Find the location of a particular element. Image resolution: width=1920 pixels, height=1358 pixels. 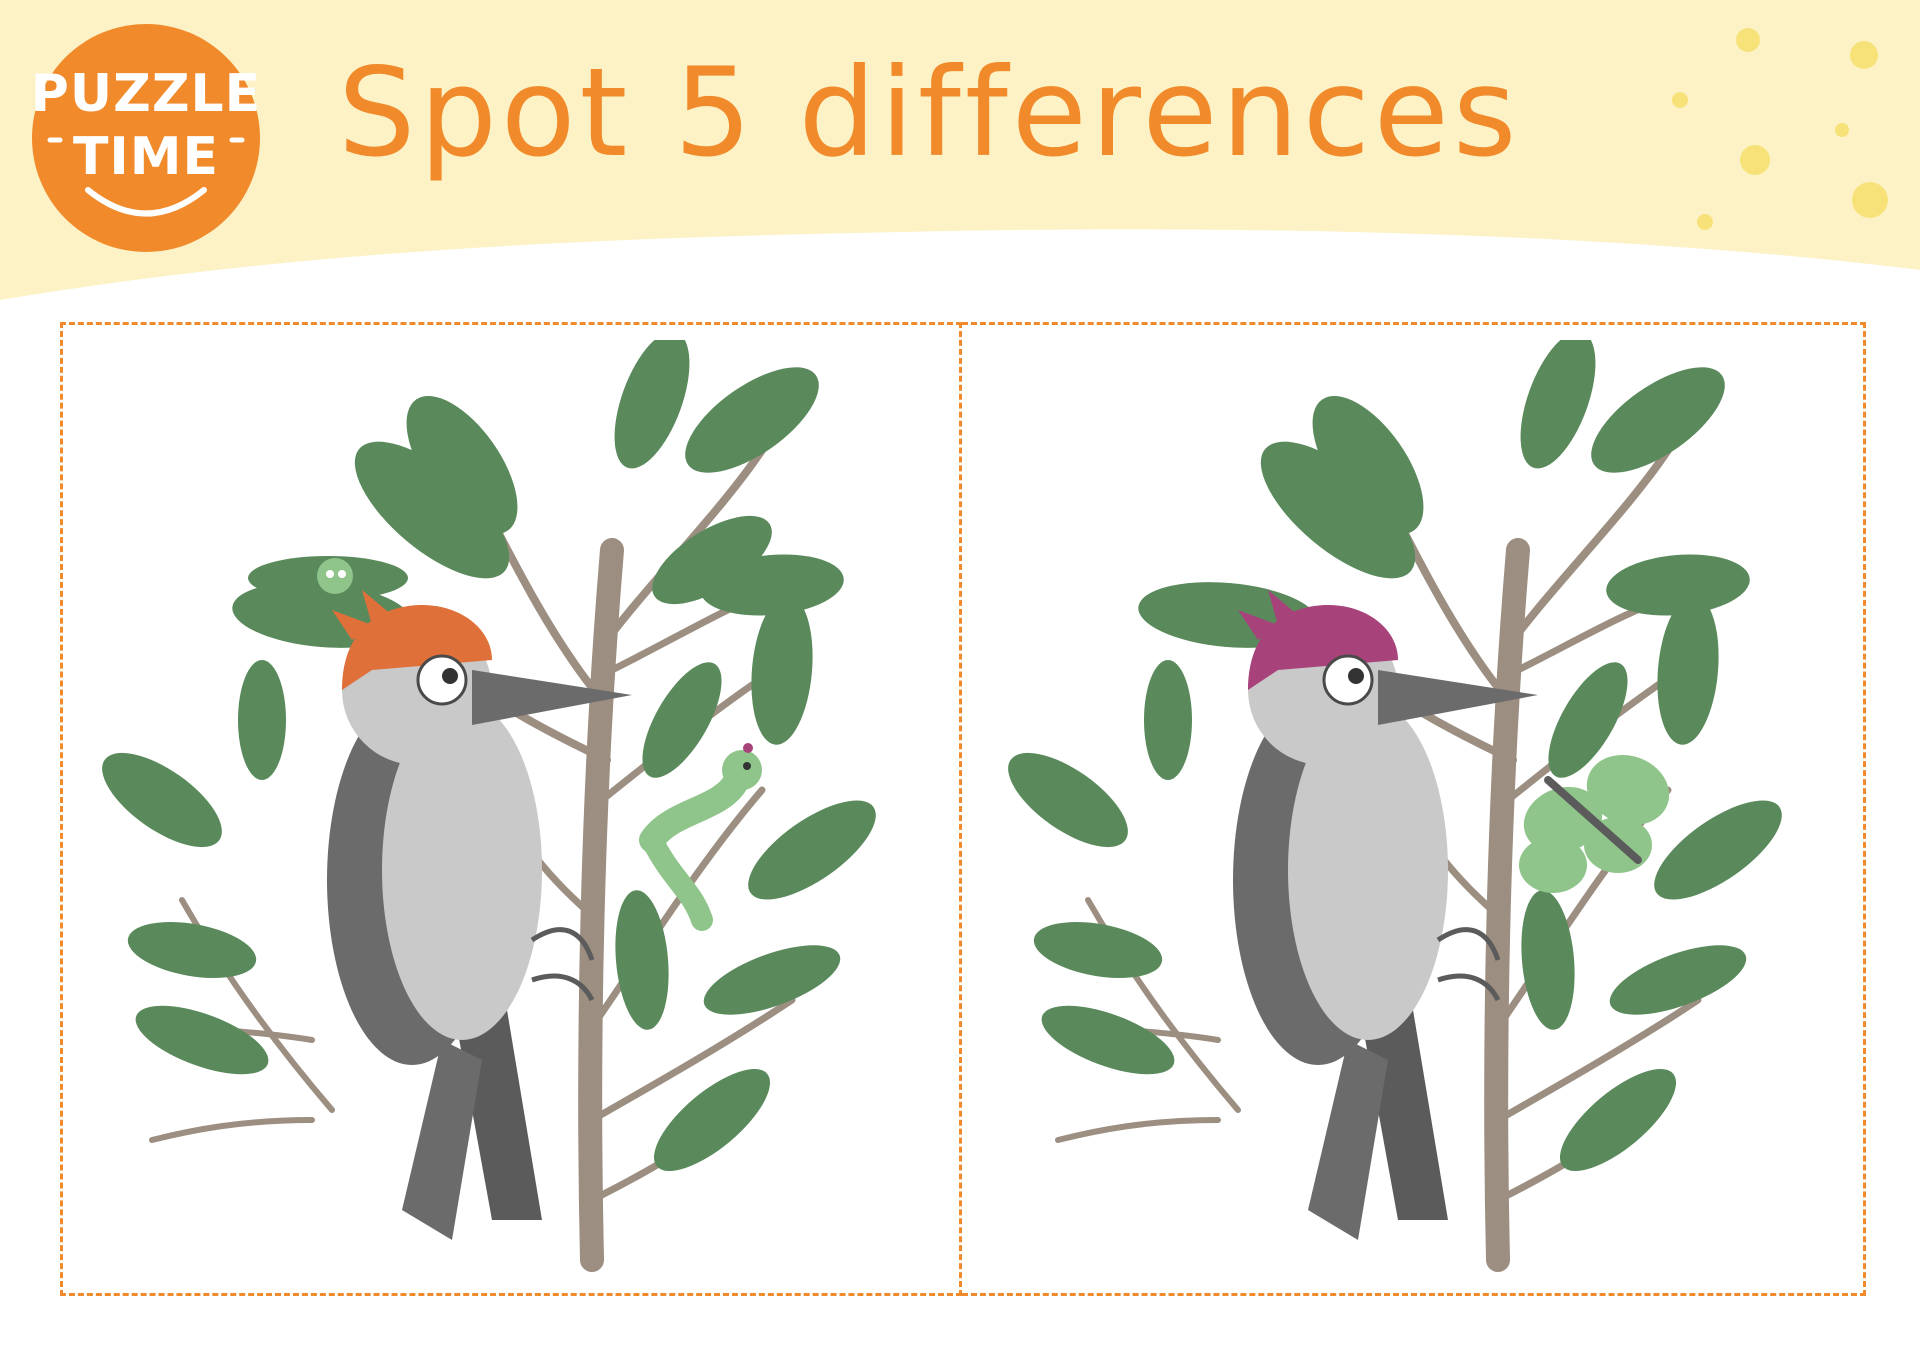

badge-label-puzzle: PUZZLE is located at coordinates (146, 94).